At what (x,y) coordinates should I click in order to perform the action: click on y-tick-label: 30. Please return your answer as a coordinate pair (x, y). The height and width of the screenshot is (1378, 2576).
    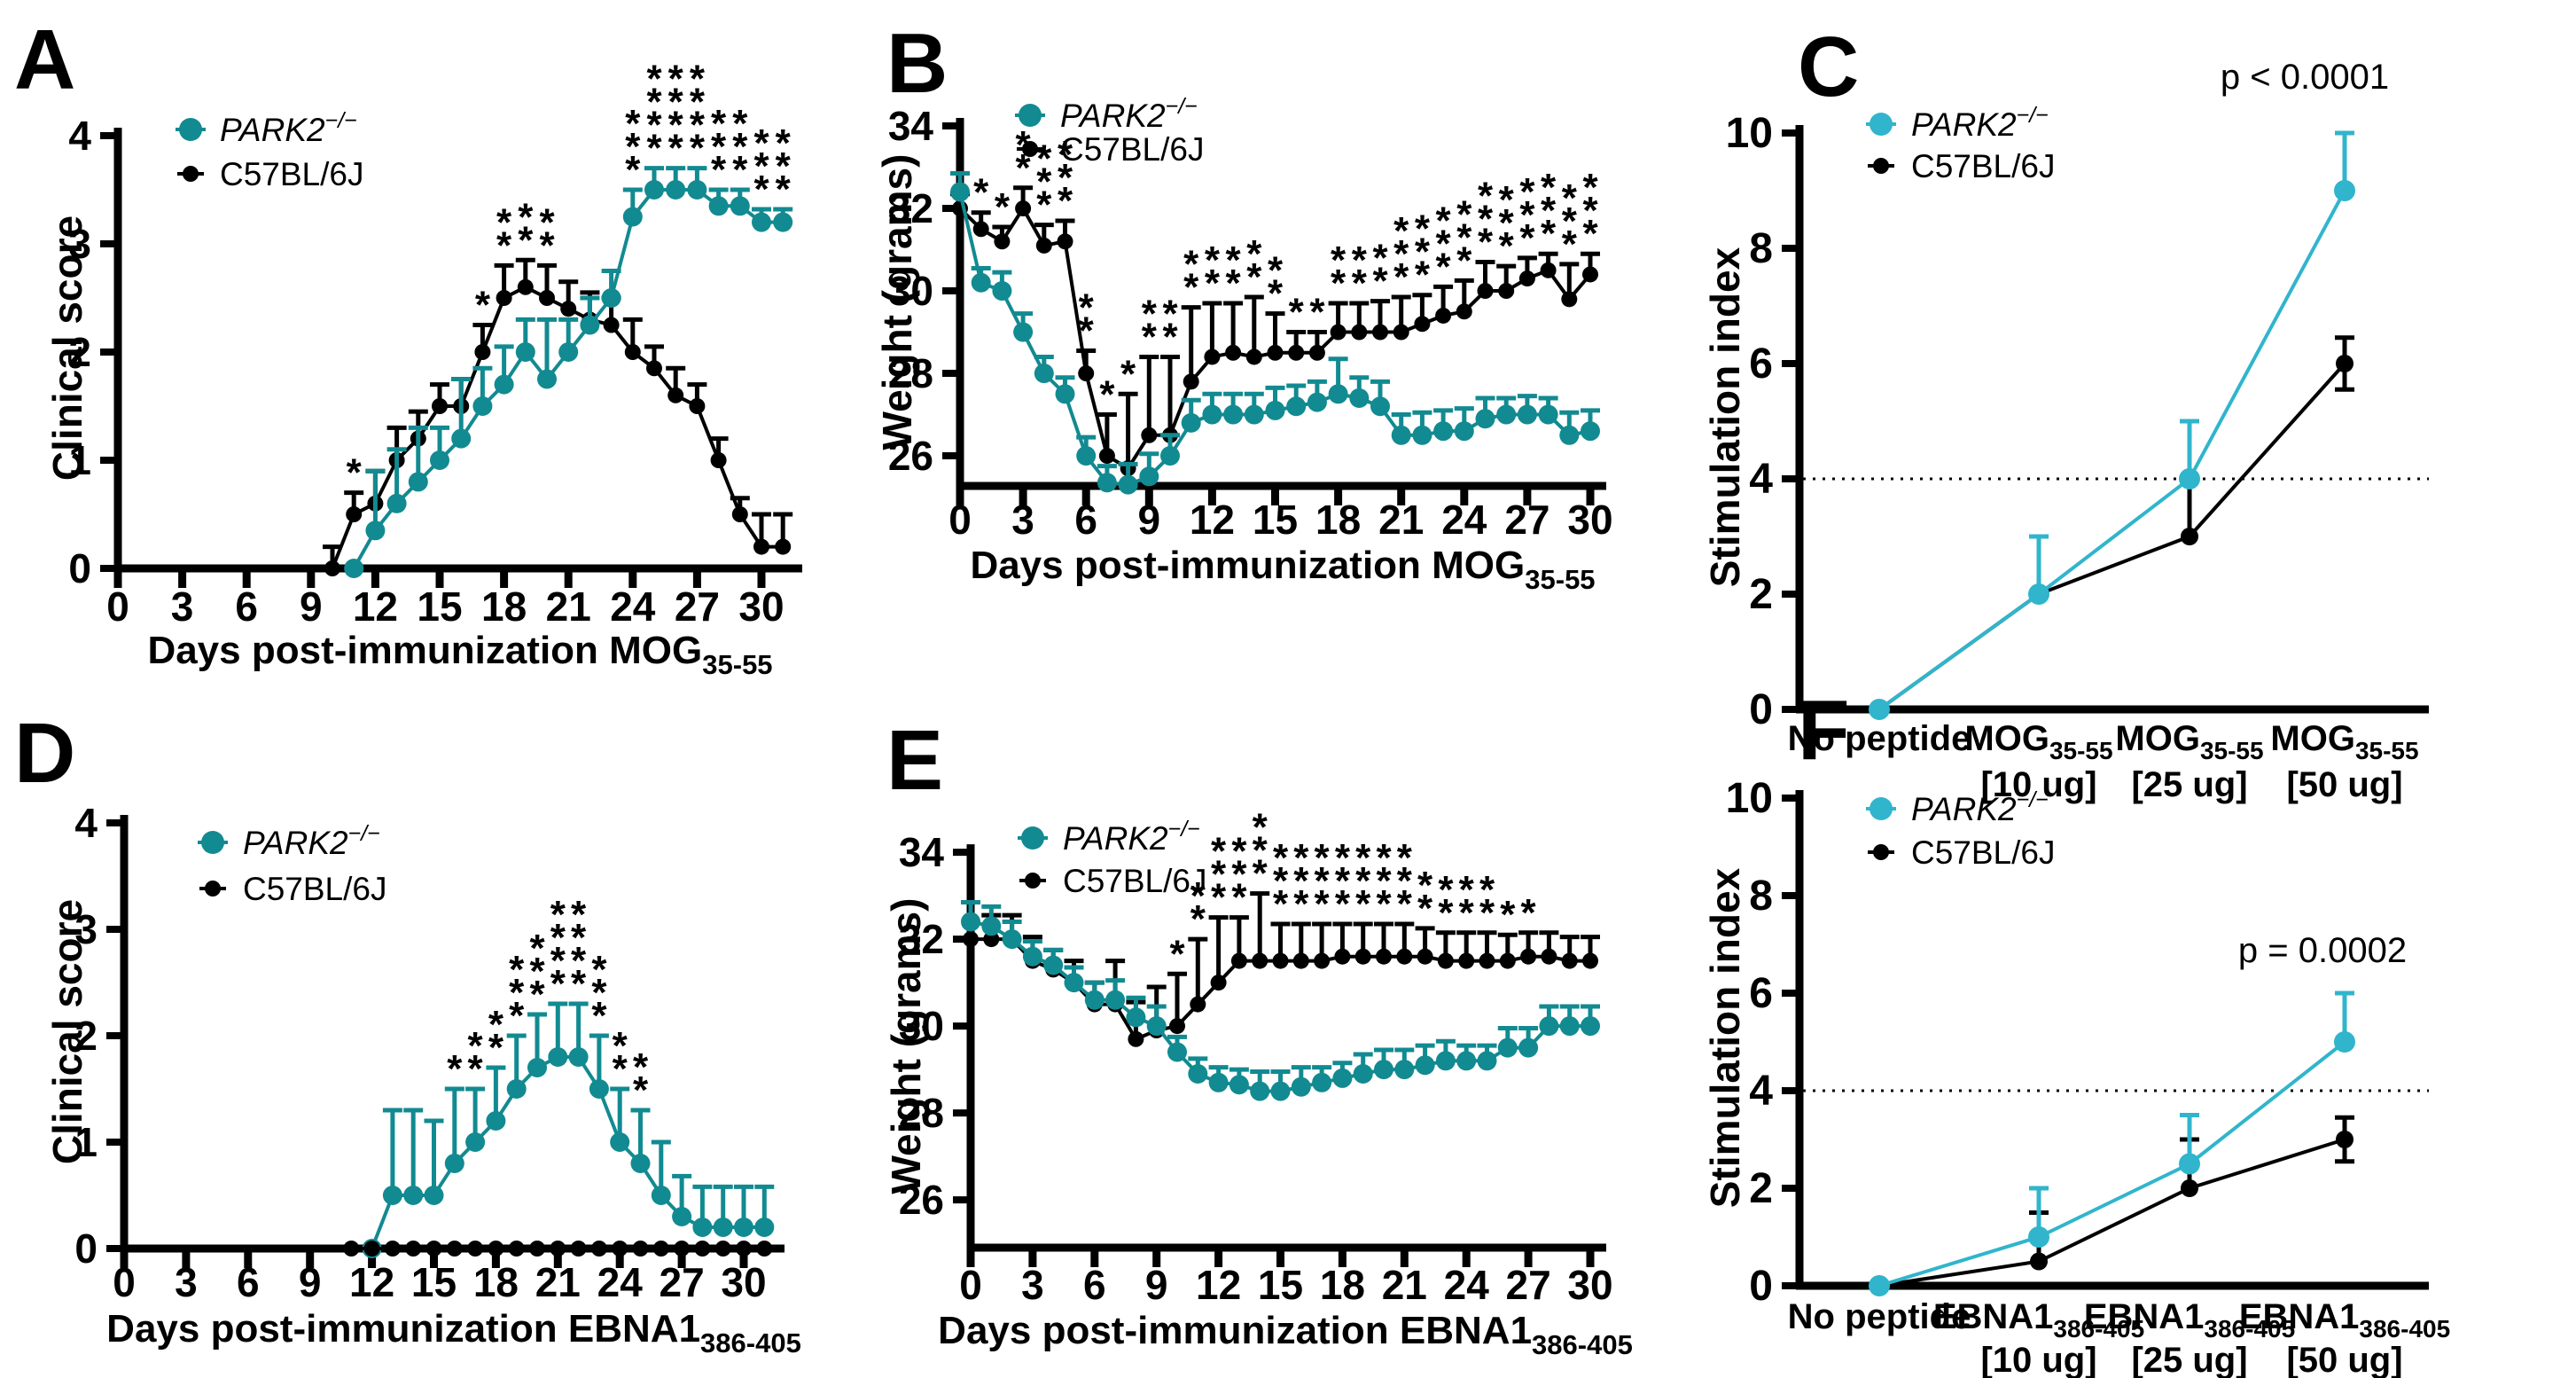
    Looking at the image, I should click on (921, 1026).